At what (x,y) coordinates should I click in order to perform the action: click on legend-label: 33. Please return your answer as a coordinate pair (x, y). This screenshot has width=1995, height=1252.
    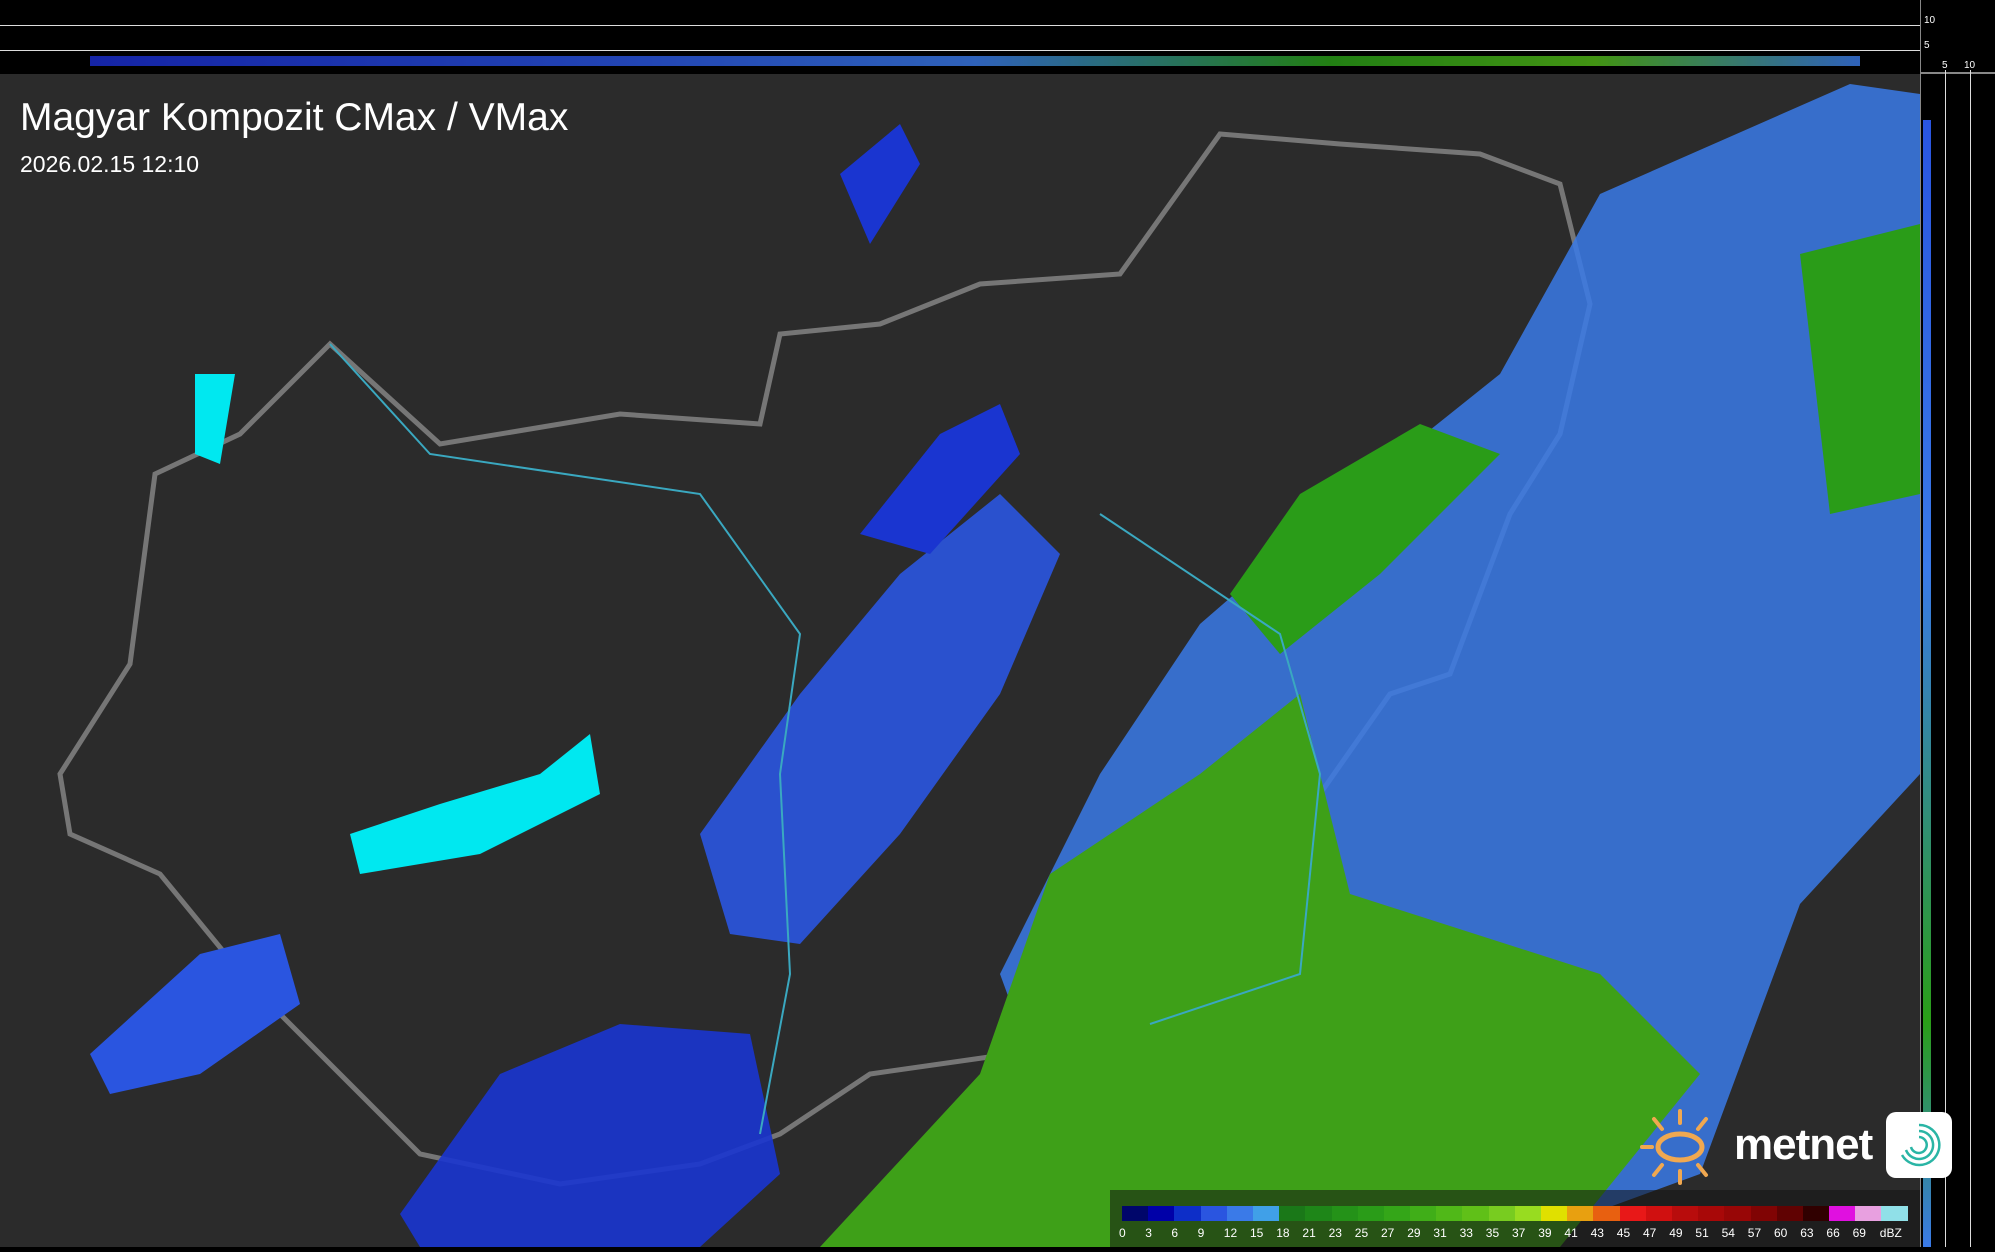
    Looking at the image, I should click on (1466, 1233).